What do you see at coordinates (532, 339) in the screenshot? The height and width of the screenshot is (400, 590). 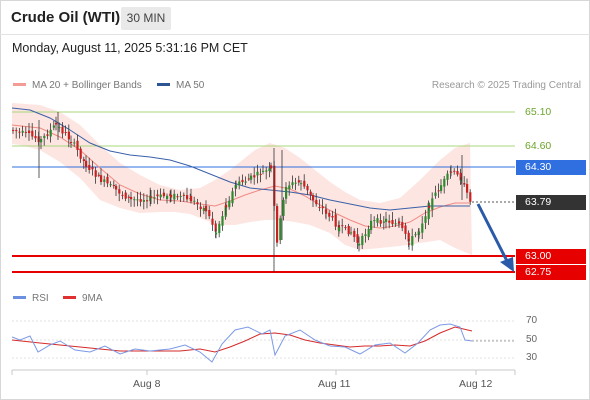 I see `rsi-tick-50: 50` at bounding box center [532, 339].